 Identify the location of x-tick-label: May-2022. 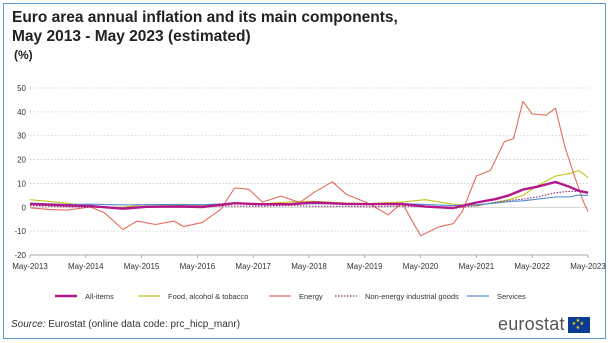
(532, 266).